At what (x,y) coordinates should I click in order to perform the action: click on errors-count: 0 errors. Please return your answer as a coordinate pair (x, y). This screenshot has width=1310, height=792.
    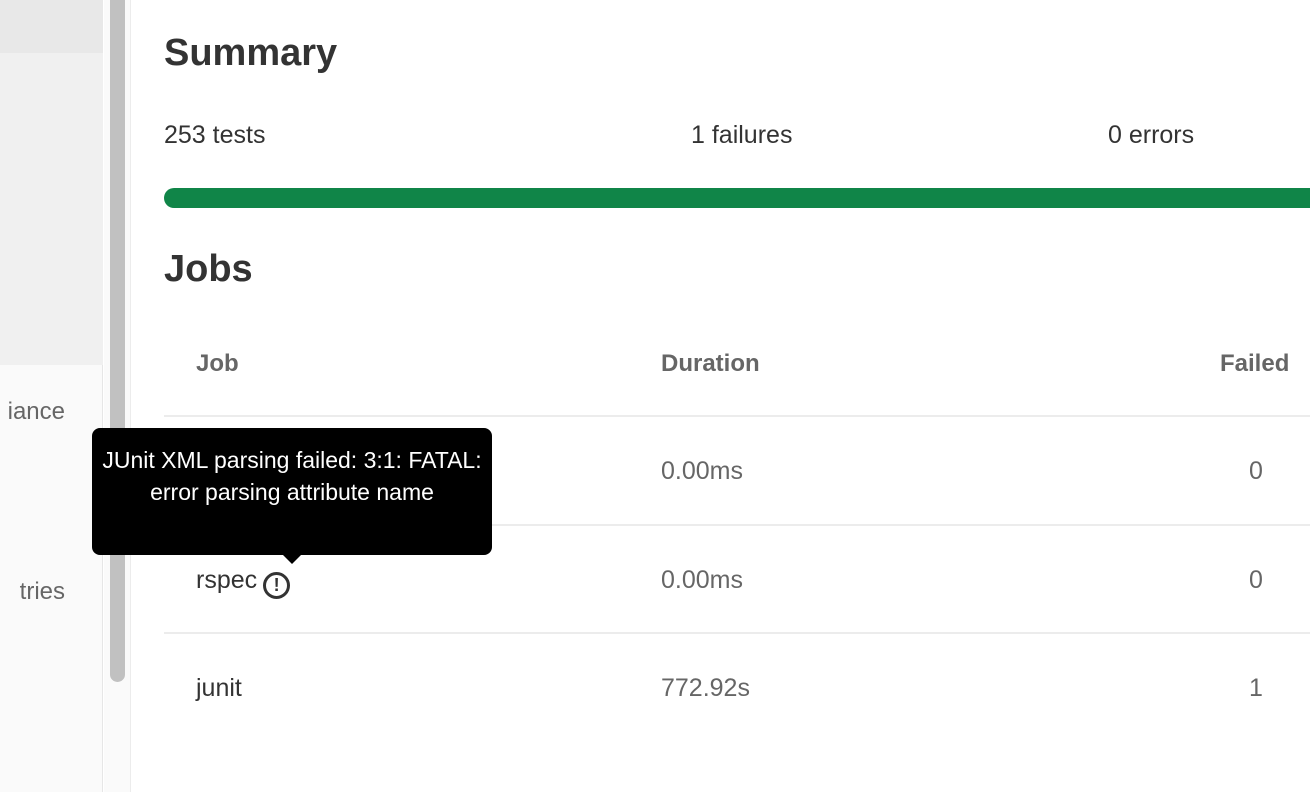
    Looking at the image, I should click on (1151, 135).